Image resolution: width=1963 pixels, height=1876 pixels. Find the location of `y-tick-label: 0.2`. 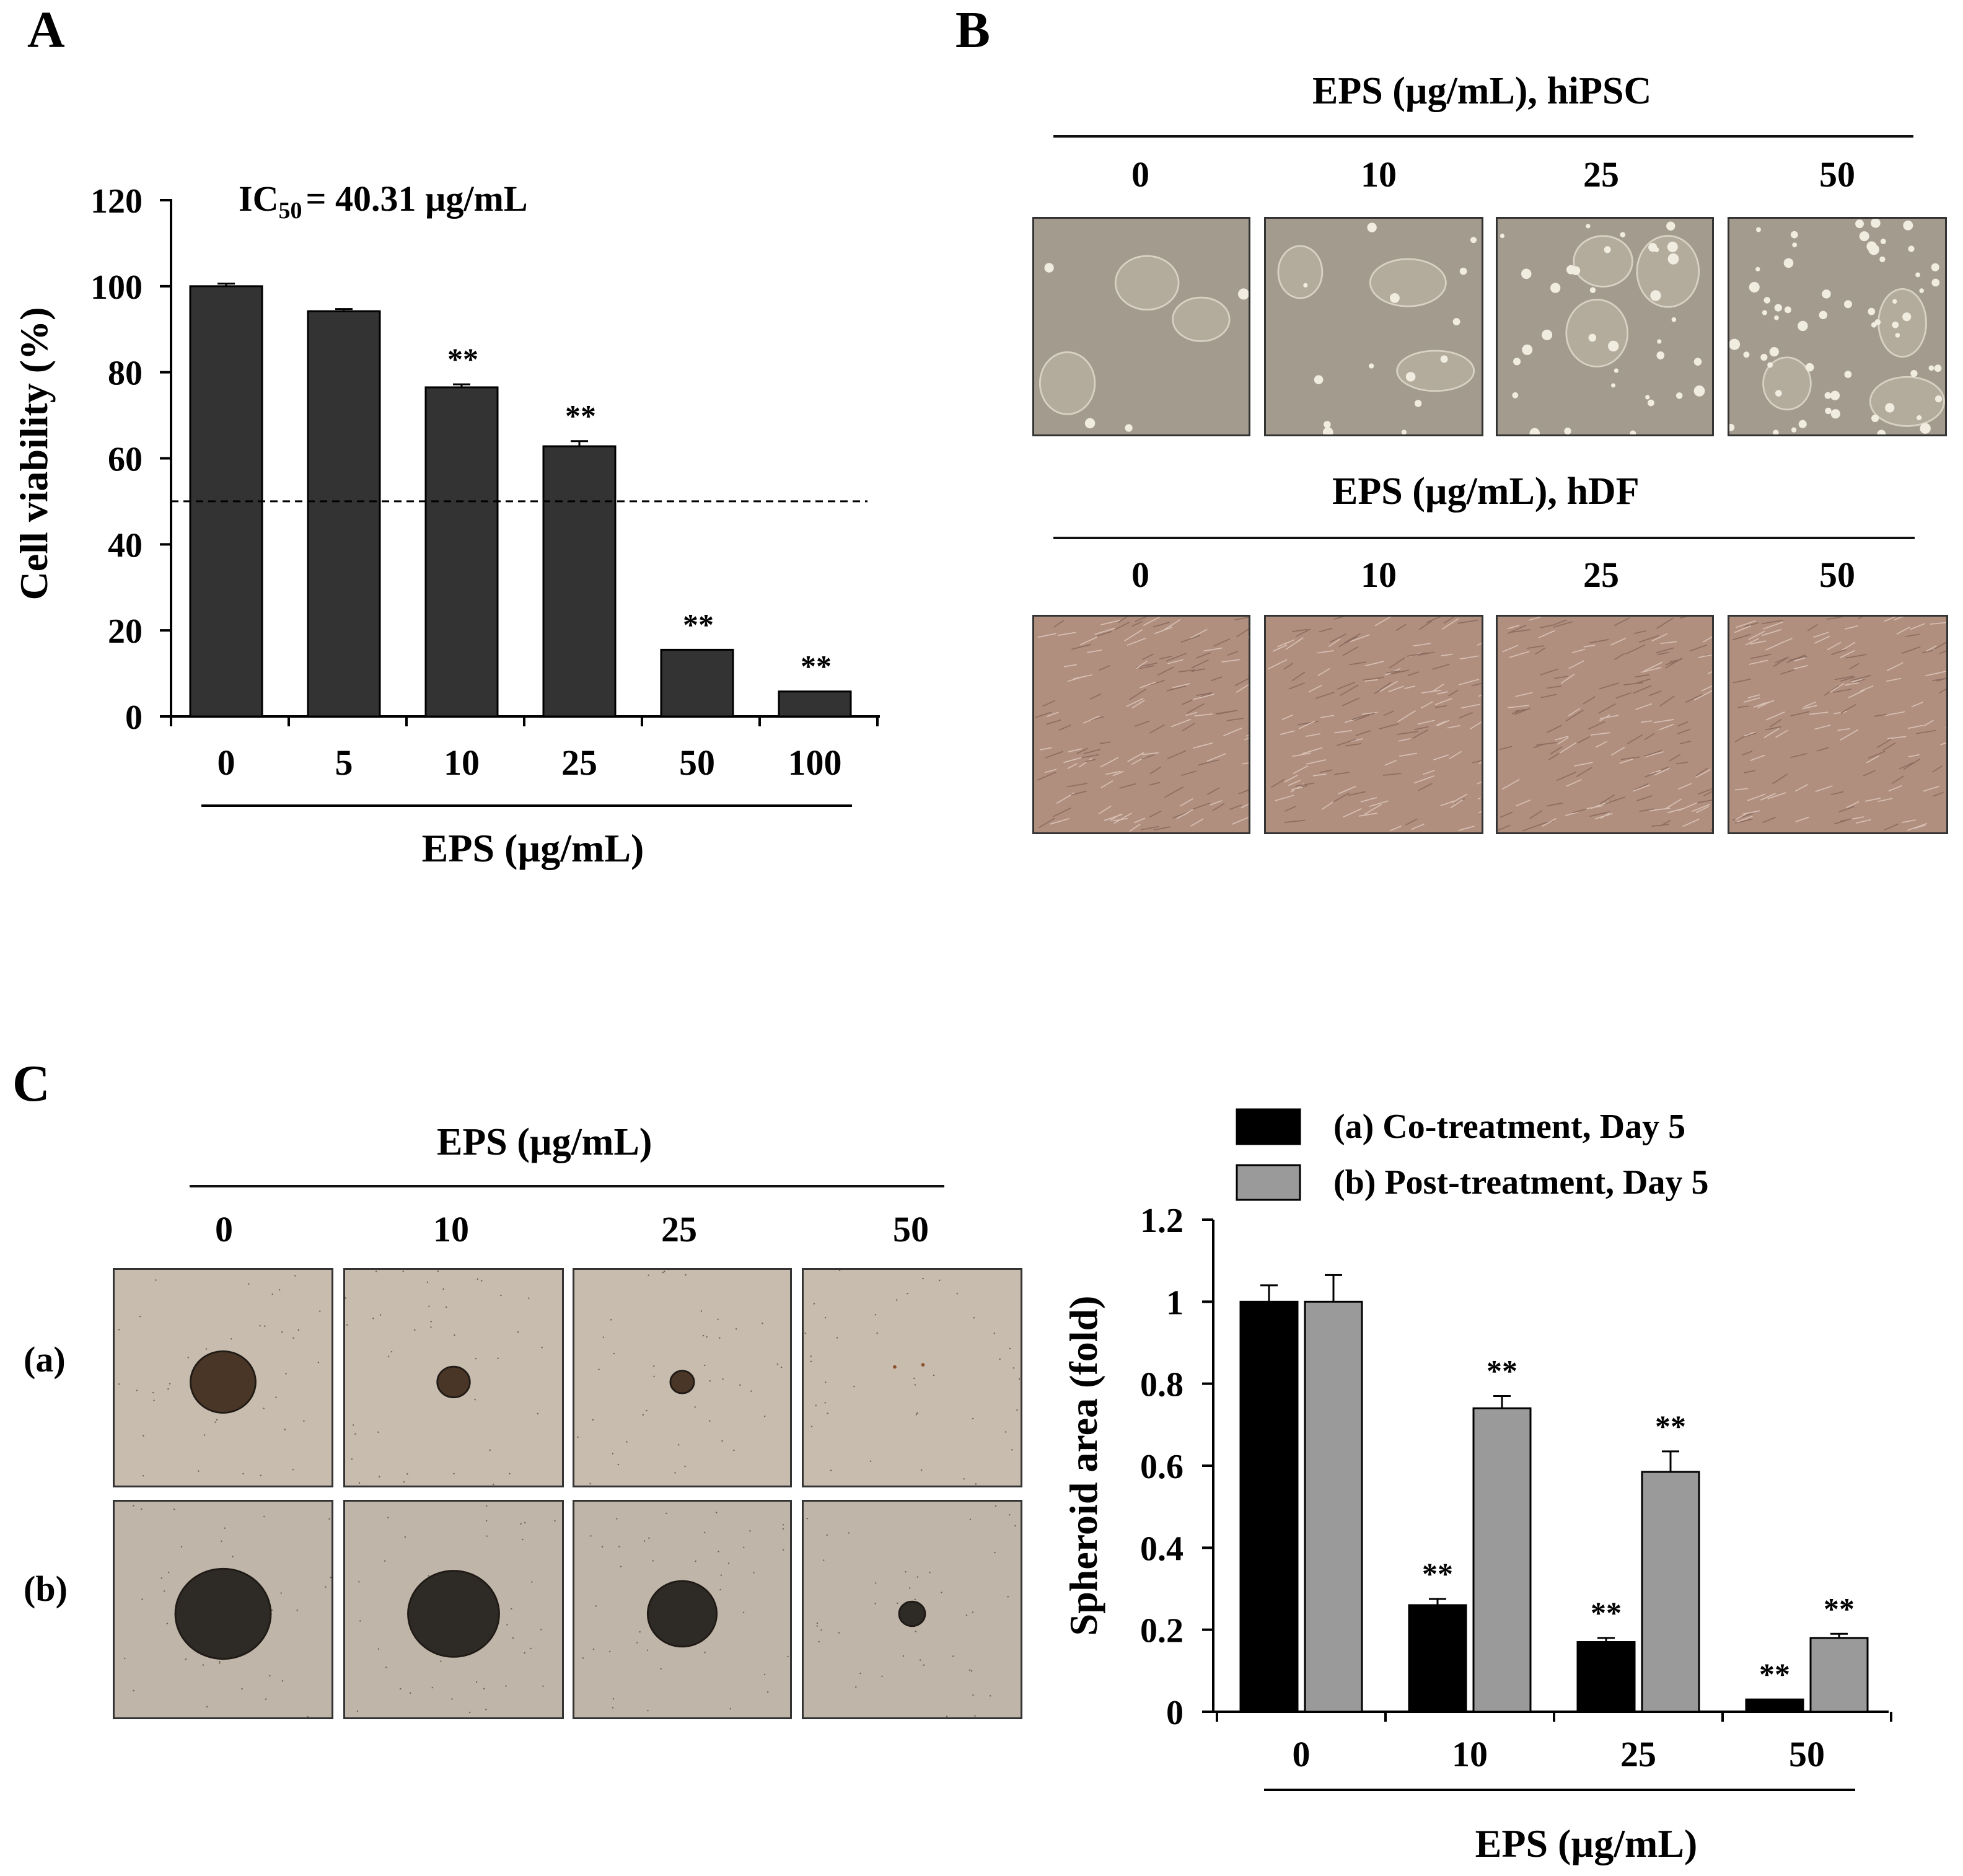

y-tick-label: 0.2 is located at coordinates (1162, 1631).